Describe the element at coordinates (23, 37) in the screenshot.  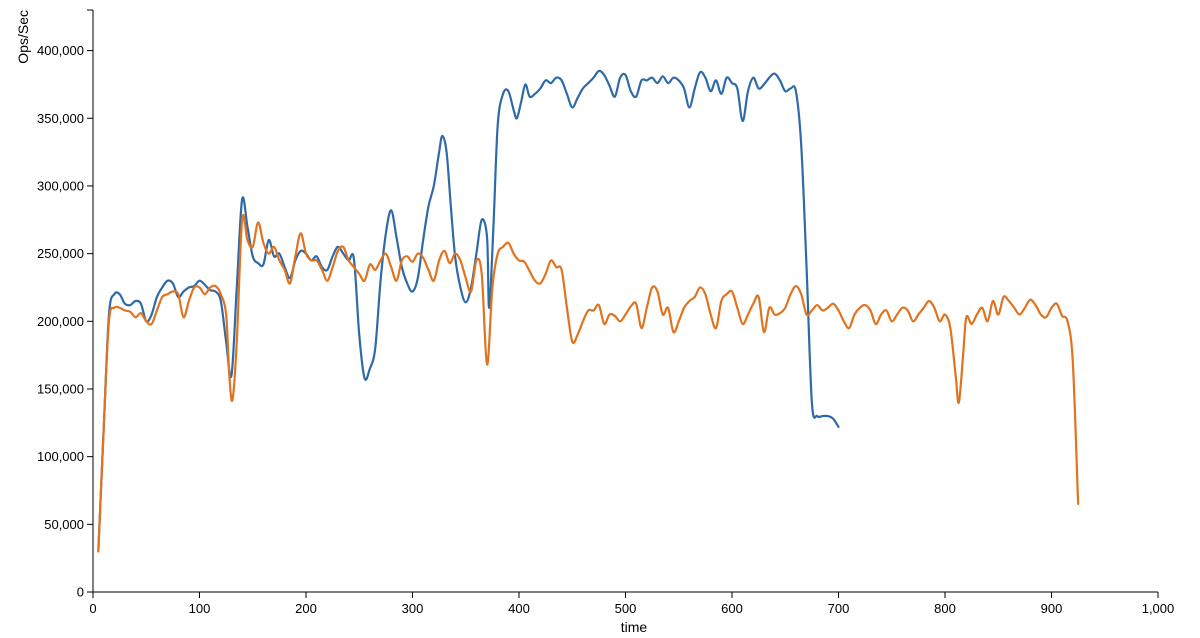
I see `y-axis-title: Ops/Sec` at that location.